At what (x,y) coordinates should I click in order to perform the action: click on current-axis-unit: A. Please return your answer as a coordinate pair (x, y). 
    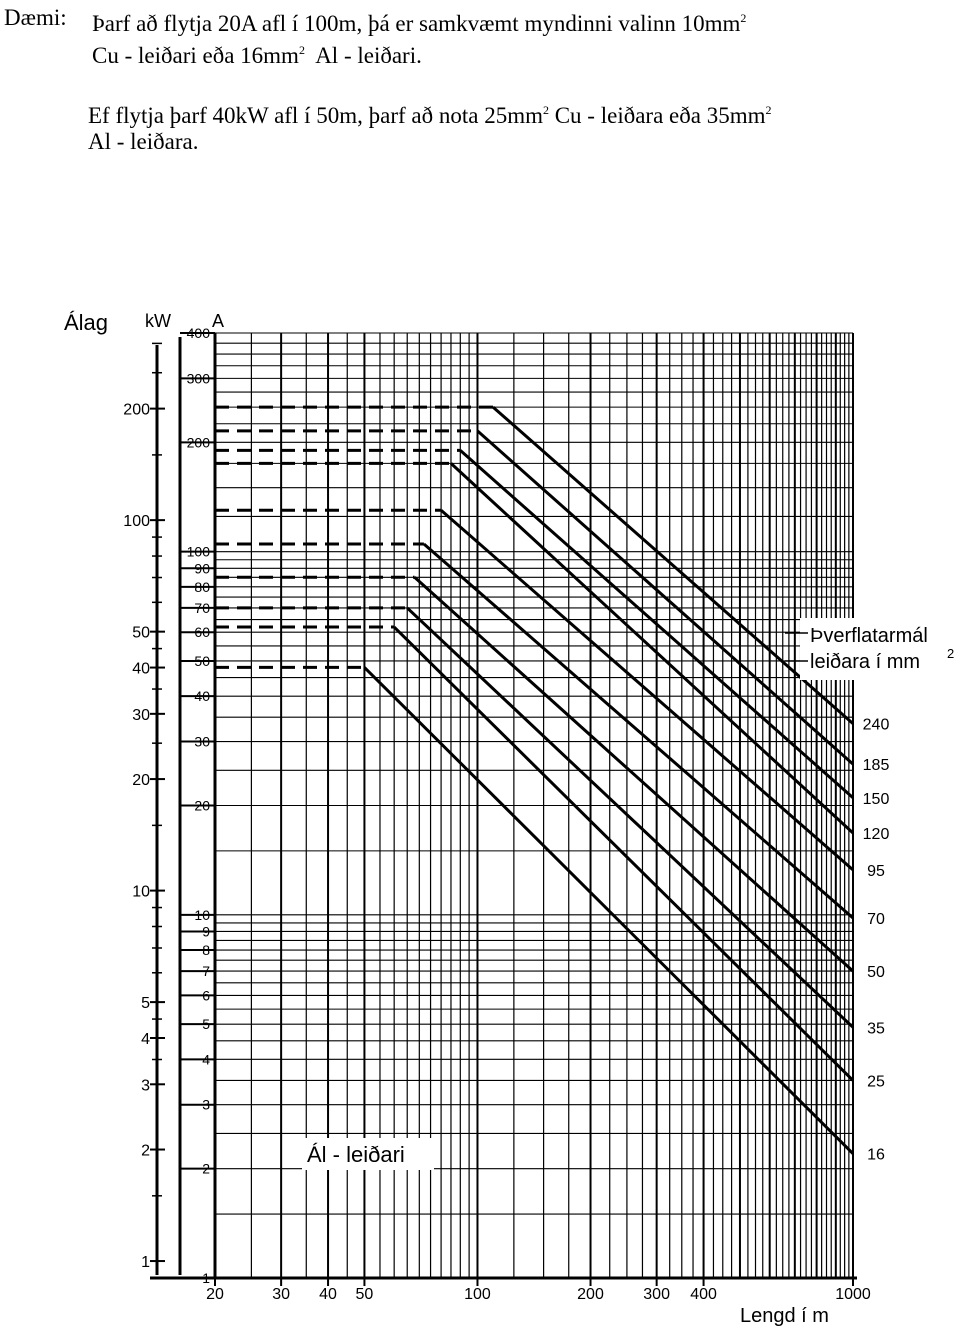
    Looking at the image, I should click on (218, 321).